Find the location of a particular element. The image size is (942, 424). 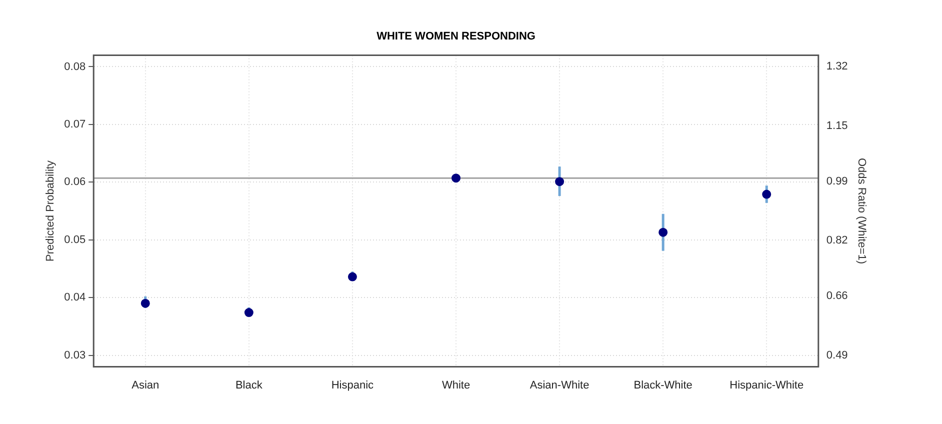

x-tick-label: Black is located at coordinates (249, 385).